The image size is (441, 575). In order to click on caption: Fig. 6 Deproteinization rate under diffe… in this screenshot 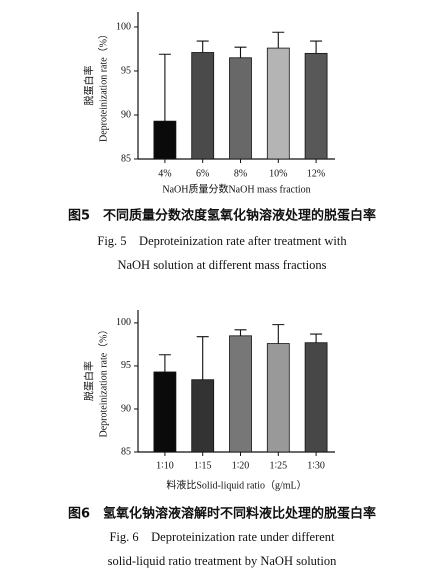, I will do `click(222, 537)`.